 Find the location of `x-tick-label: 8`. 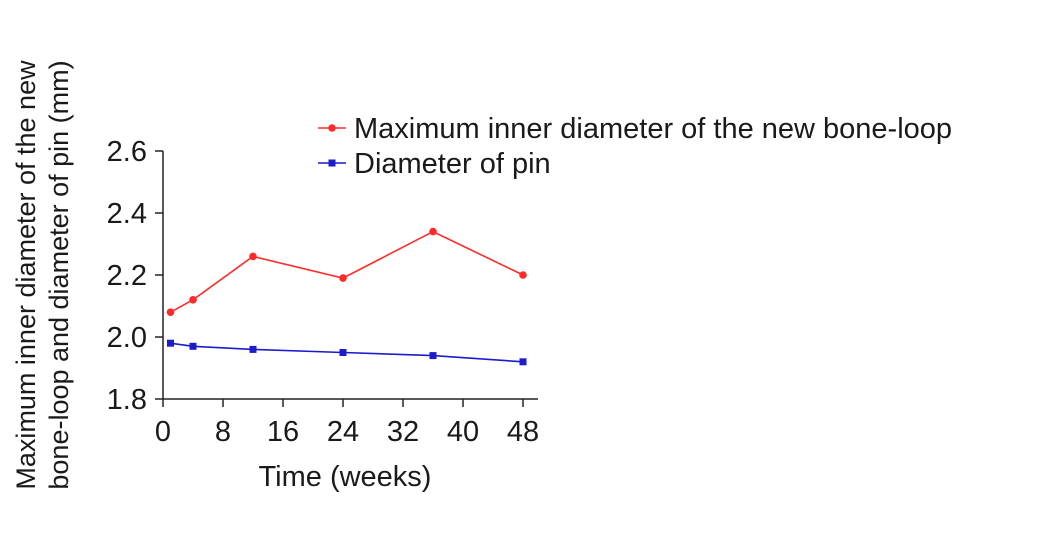

x-tick-label: 8 is located at coordinates (223, 432).